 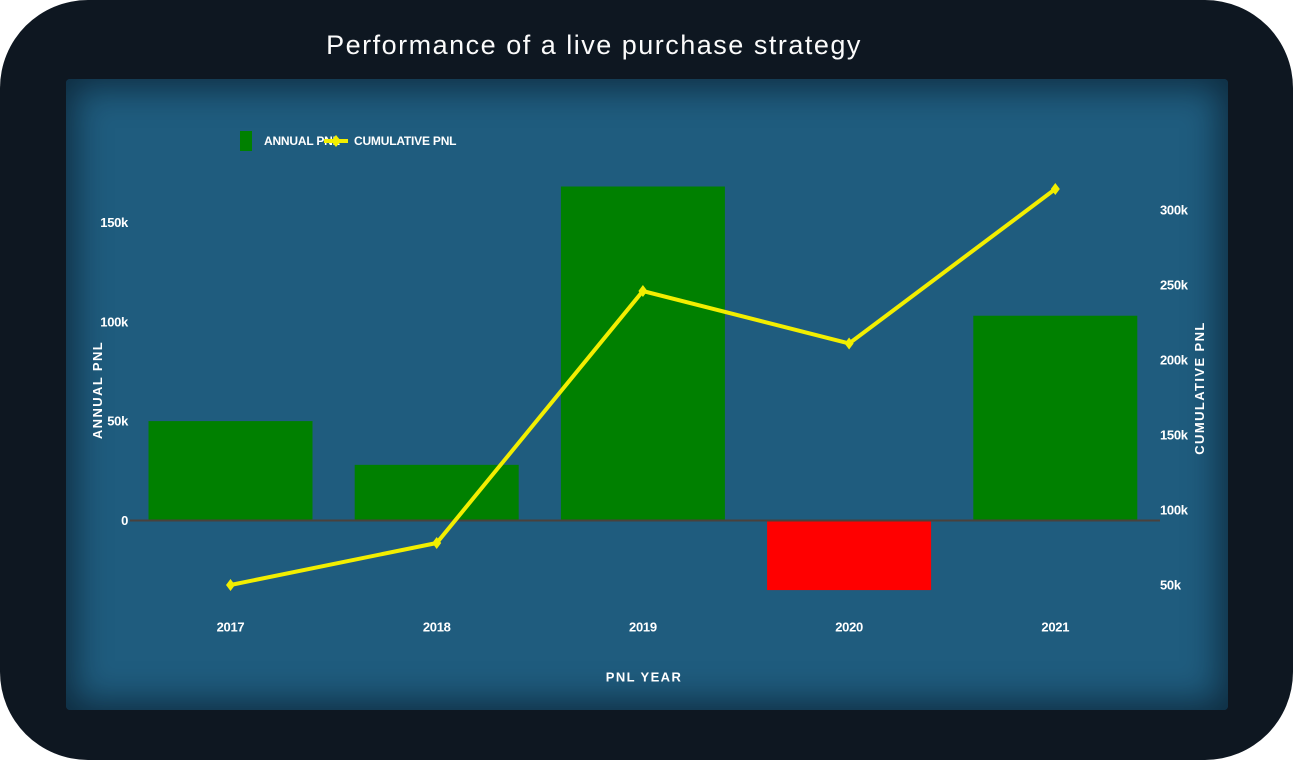 What do you see at coordinates (644, 677) in the screenshot?
I see `x-axis-title: PNL YEAR` at bounding box center [644, 677].